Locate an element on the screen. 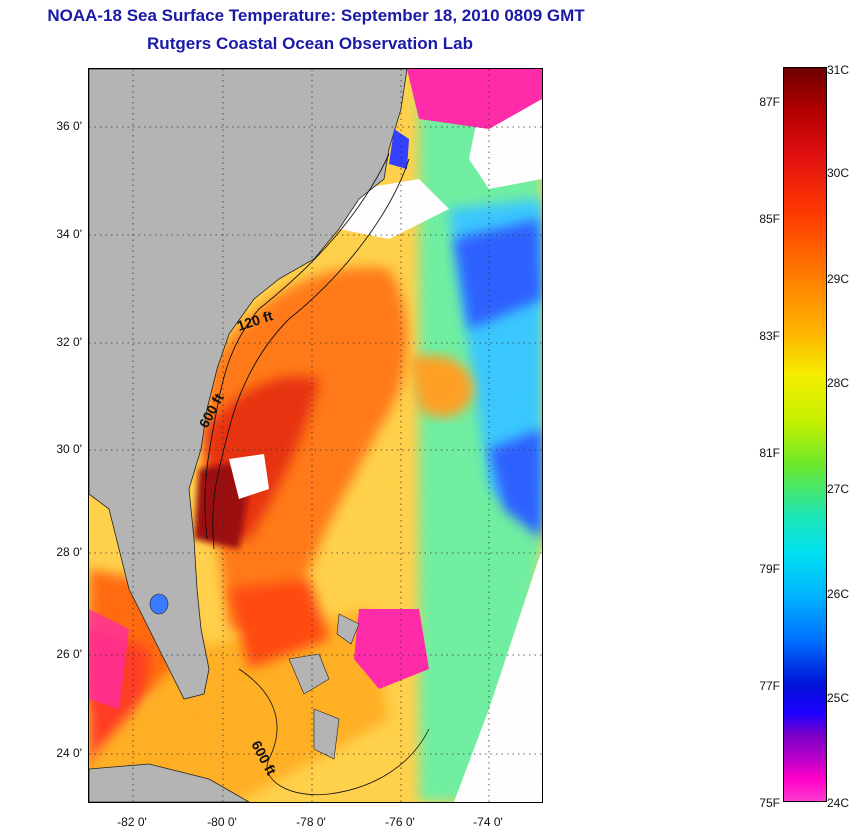  lat-label-28: 28 0' is located at coordinates (69, 552).